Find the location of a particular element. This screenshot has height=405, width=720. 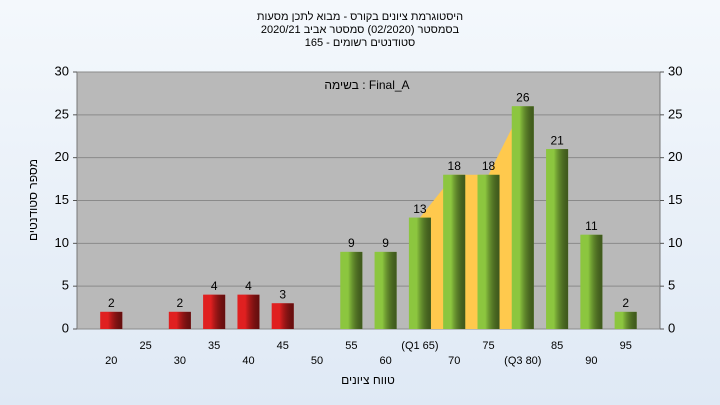

x-tick-label: 35 is located at coordinates (214, 346).